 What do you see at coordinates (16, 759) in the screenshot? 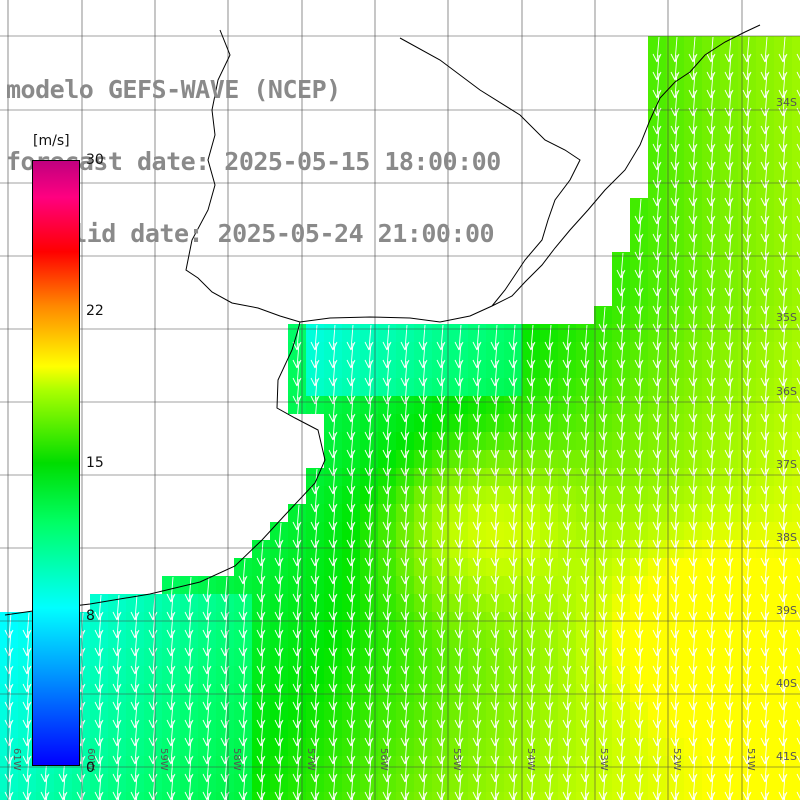
I see `lon-label: 61W` at bounding box center [16, 759].